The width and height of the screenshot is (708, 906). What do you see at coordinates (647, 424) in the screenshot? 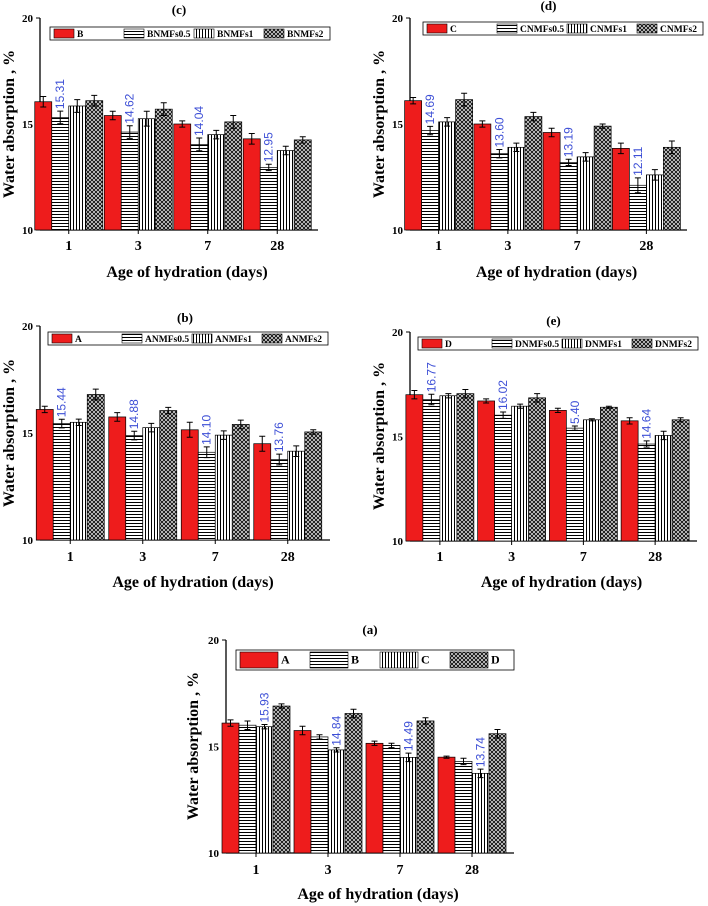
I see `data-label: 14.64` at bounding box center [647, 424].